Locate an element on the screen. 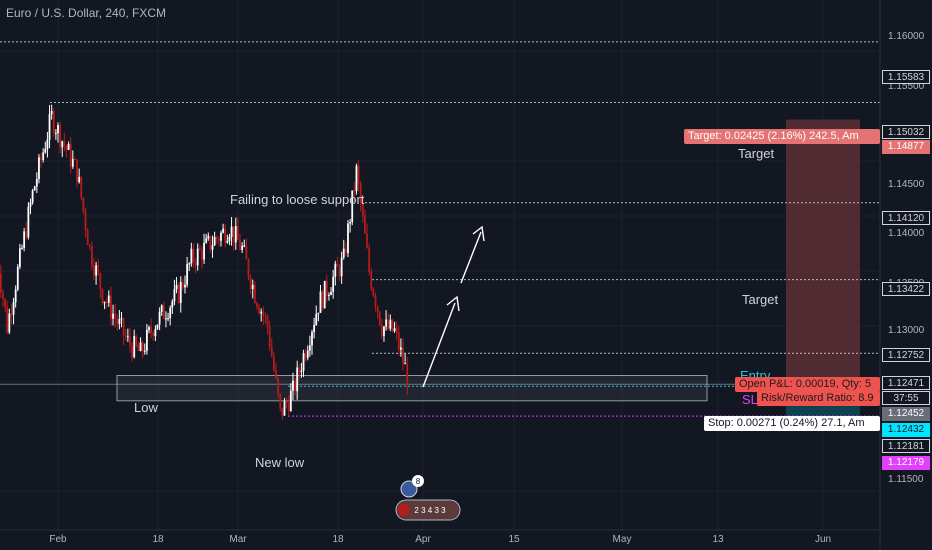 The width and height of the screenshot is (932, 550). annotation-target-lower: Target is located at coordinates (760, 299).